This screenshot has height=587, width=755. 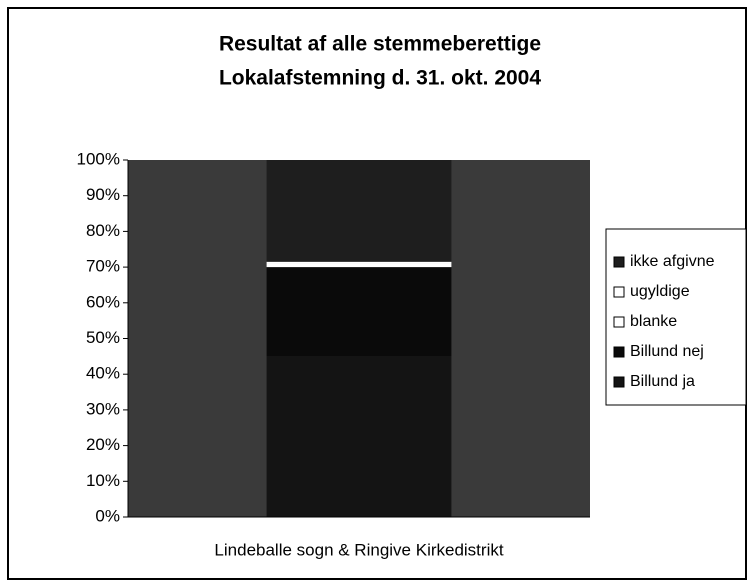 What do you see at coordinates (358, 549) in the screenshot?
I see `x-tick-label: Lindeballe sogn & Ringive Kirkedistrikt` at bounding box center [358, 549].